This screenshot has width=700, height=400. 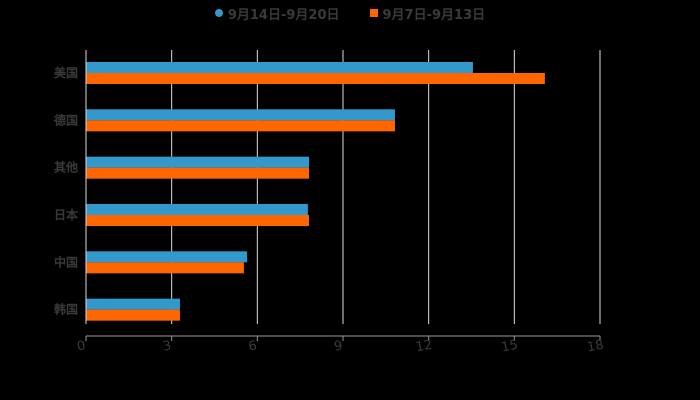 What do you see at coordinates (283, 15) in the screenshot?
I see `legend-label-series-1: 9月14日-9月20日` at bounding box center [283, 15].